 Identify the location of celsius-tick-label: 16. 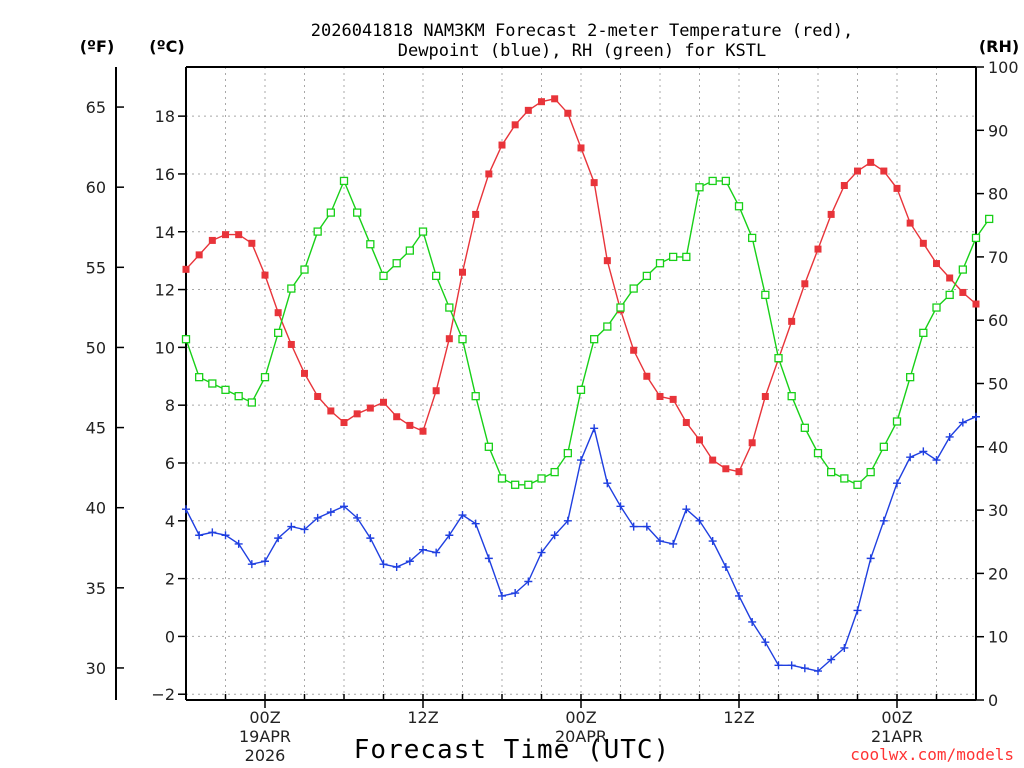
(165, 174).